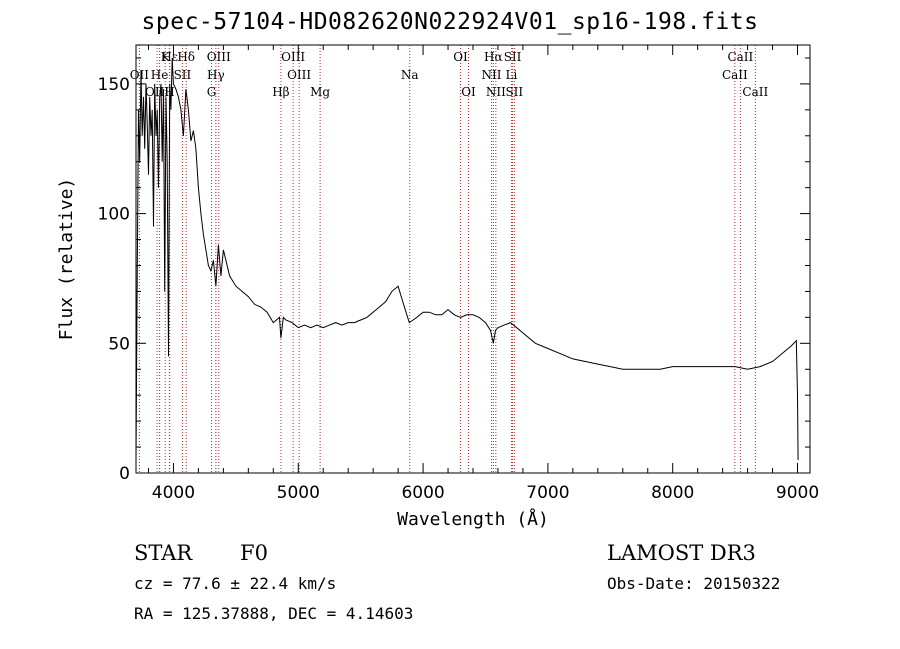 This screenshot has height=649, width=900. What do you see at coordinates (160, 75) in the screenshot?
I see `line-marker-label: He` at bounding box center [160, 75].